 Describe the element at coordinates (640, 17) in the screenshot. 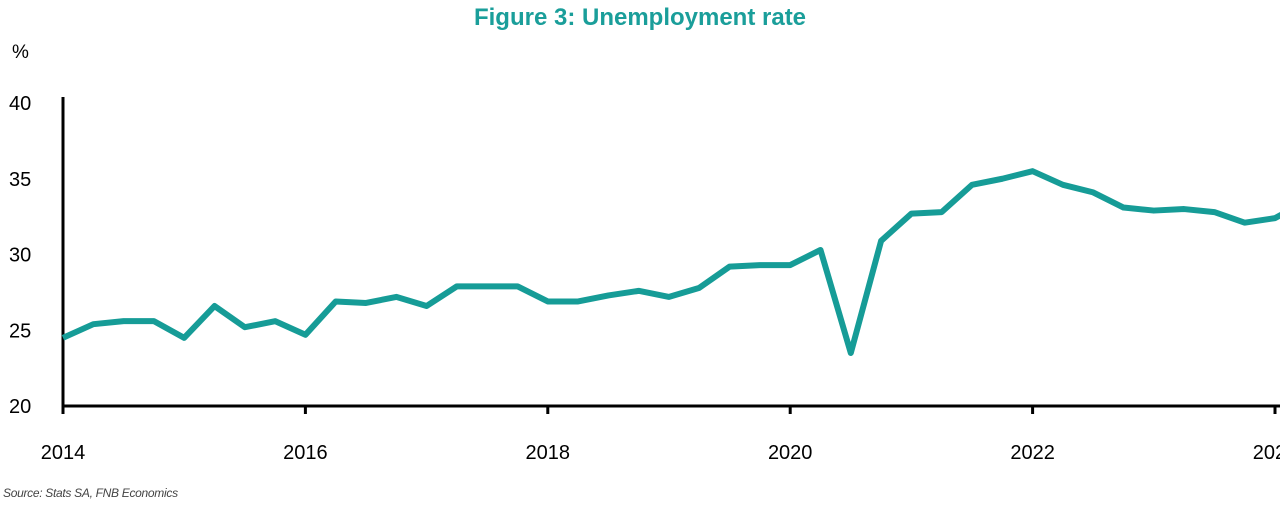

I see `chart-title: Figure 3: Unemployment rate` at that location.